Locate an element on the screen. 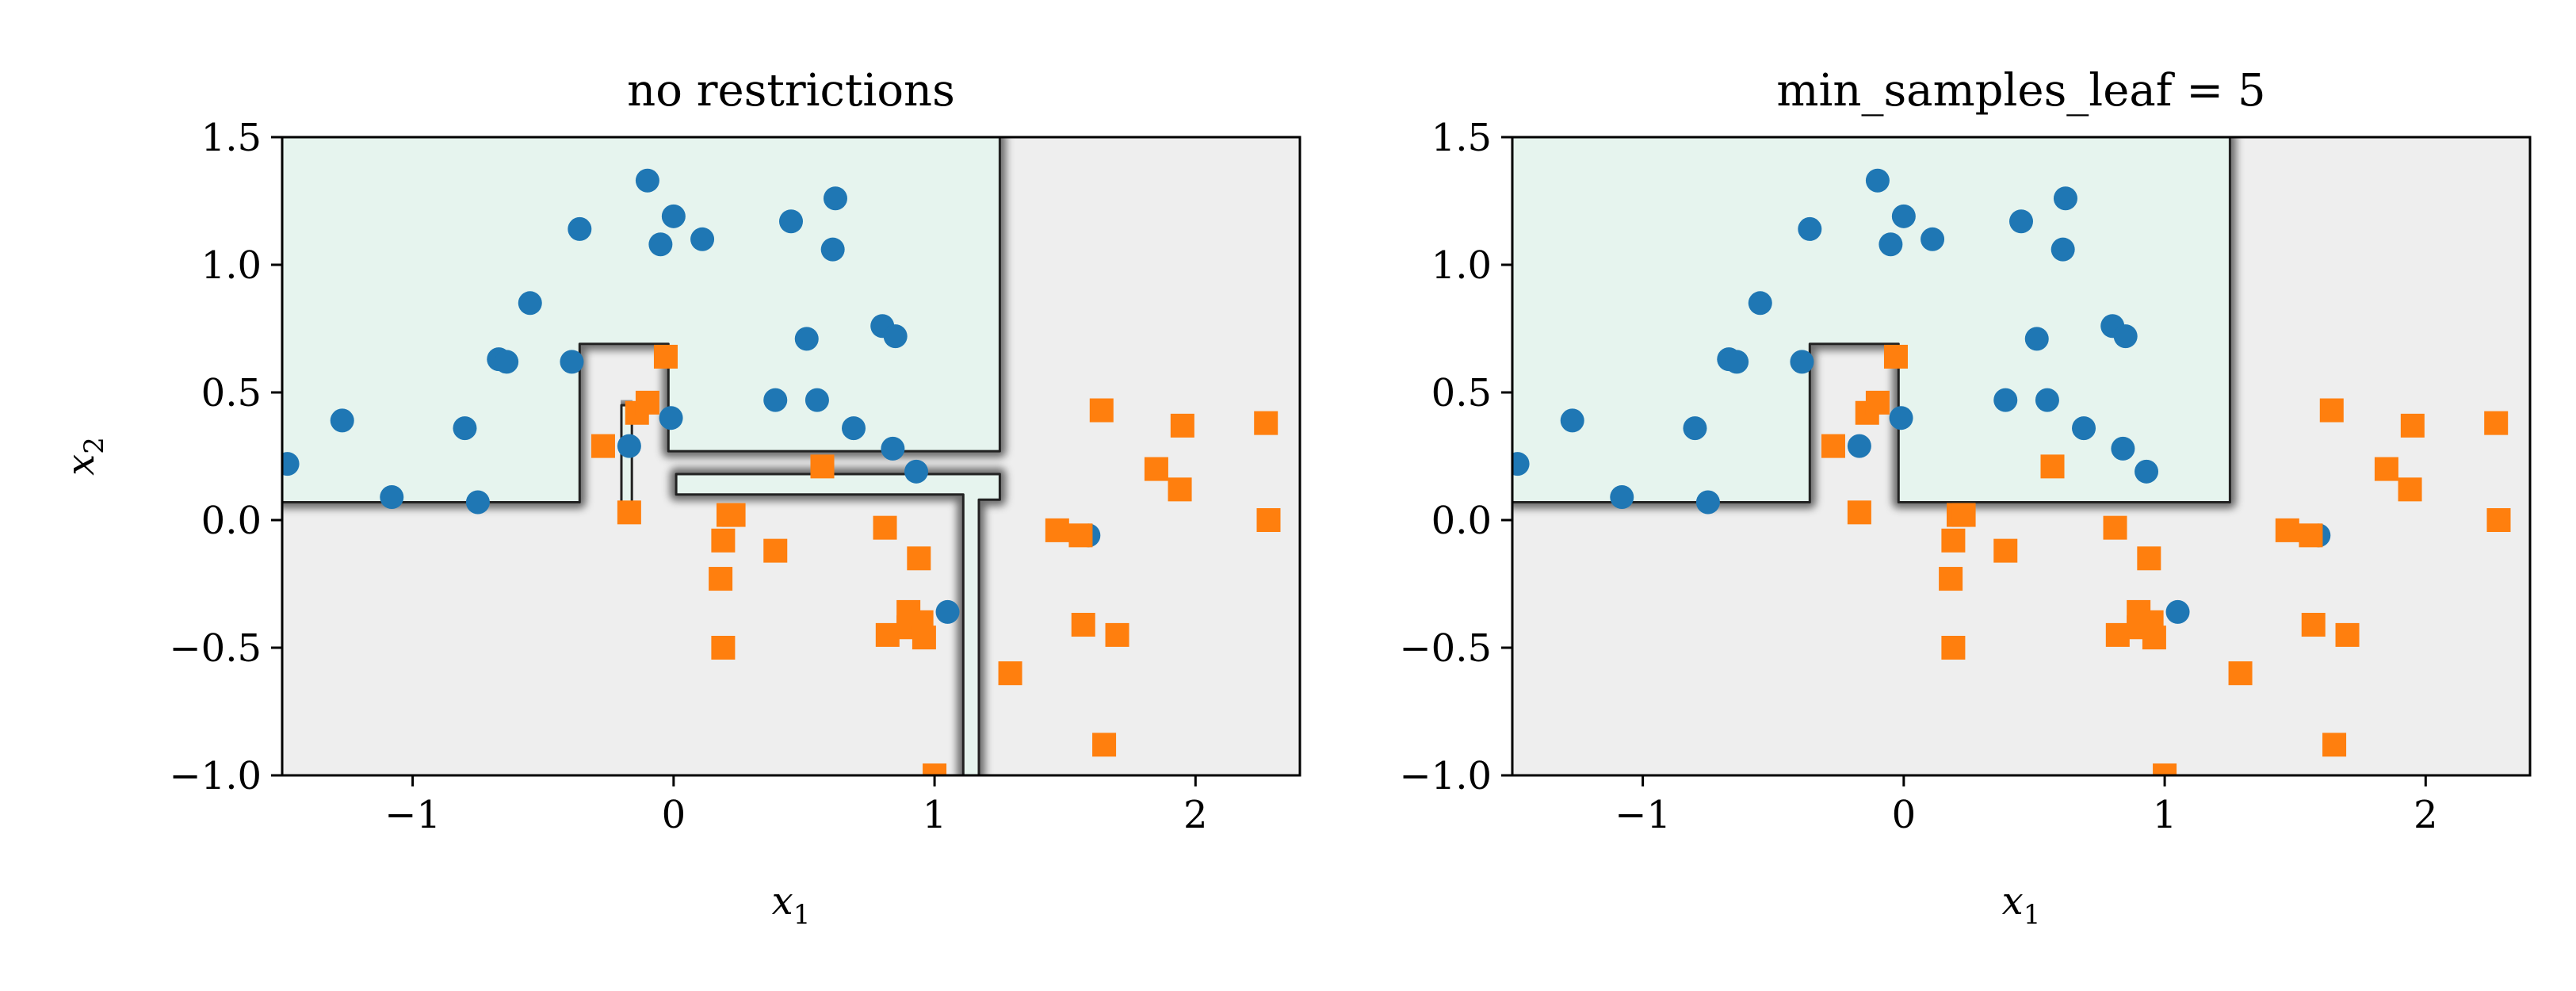  x-axis-label-main: x is located at coordinates (782, 901).